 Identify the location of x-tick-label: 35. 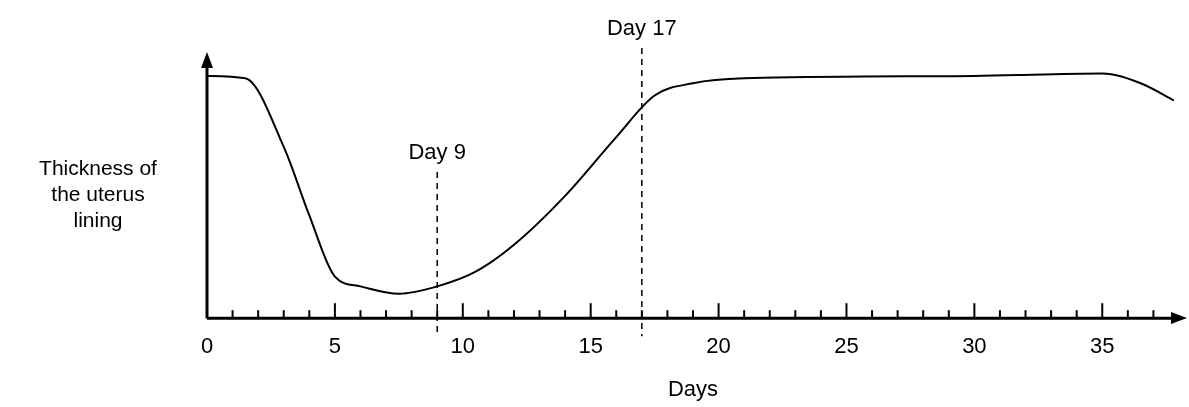
(1102, 346).